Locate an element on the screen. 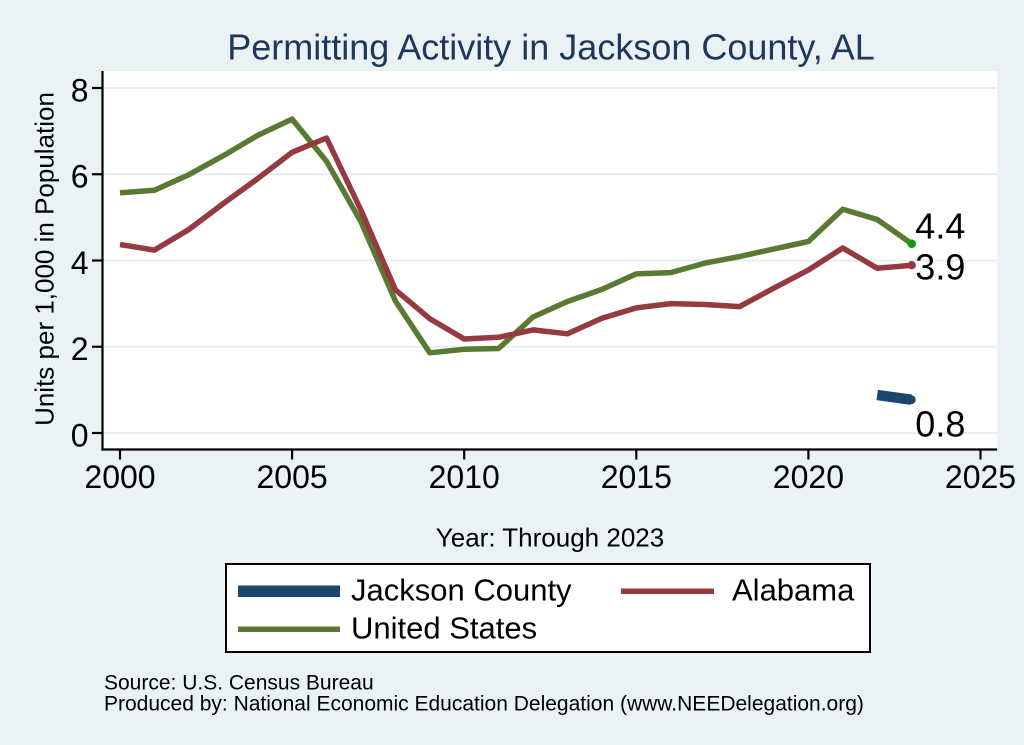  svg-text: 6 is located at coordinates (80, 177).